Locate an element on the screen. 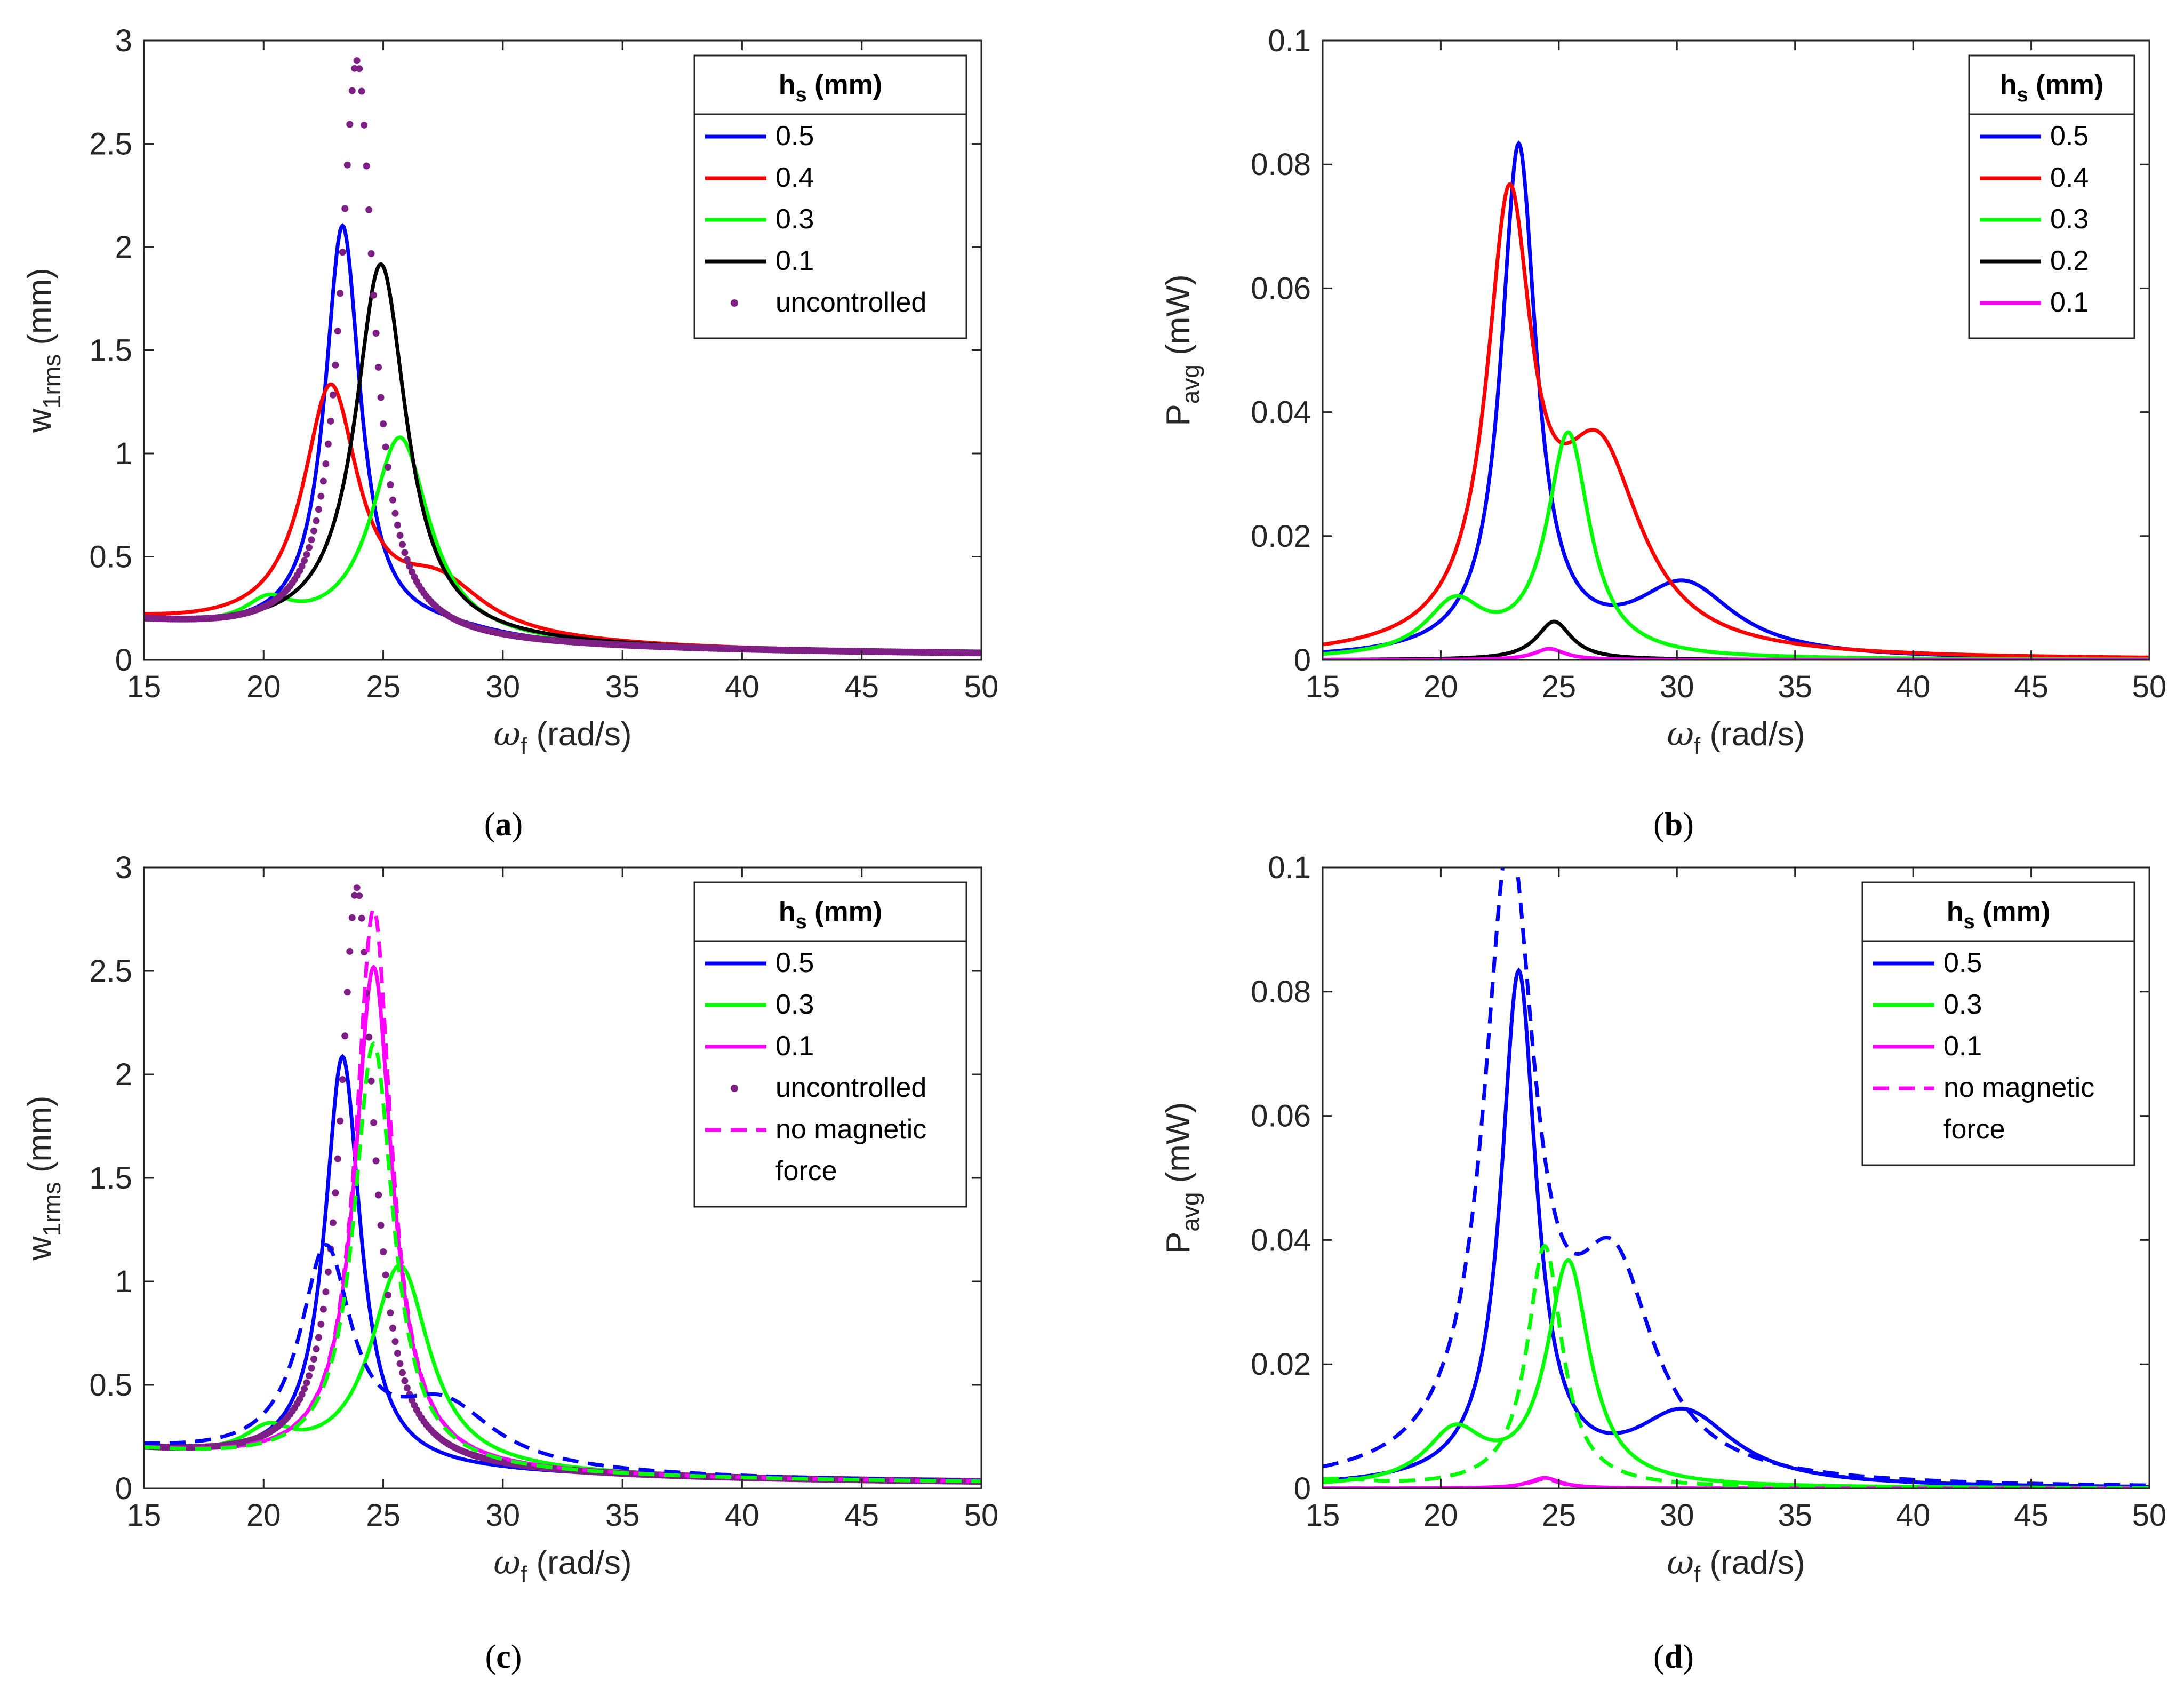  ytick-label-b-3: 0.06 is located at coordinates (1281, 288).